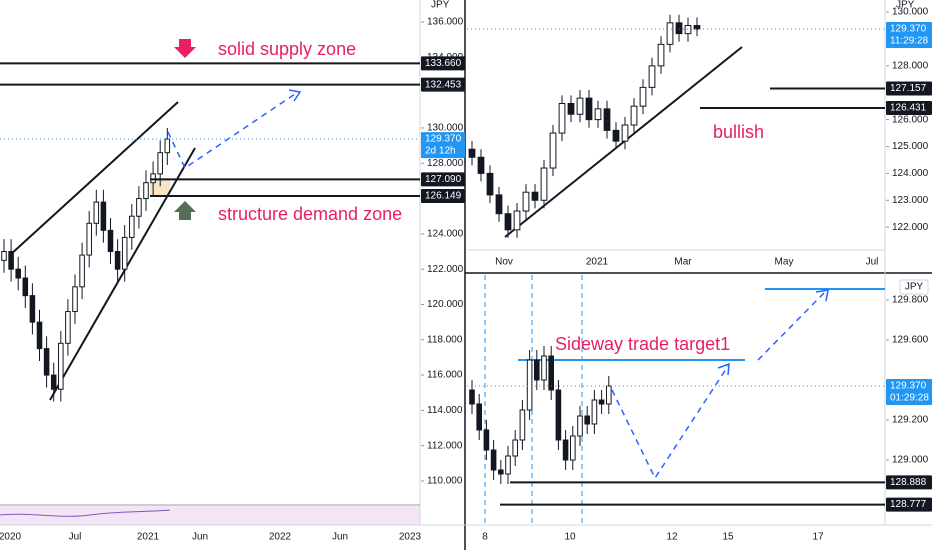 This screenshot has width=932, height=550. Describe the element at coordinates (445, 339) in the screenshot. I see `y-tick-label: 118.000` at that location.